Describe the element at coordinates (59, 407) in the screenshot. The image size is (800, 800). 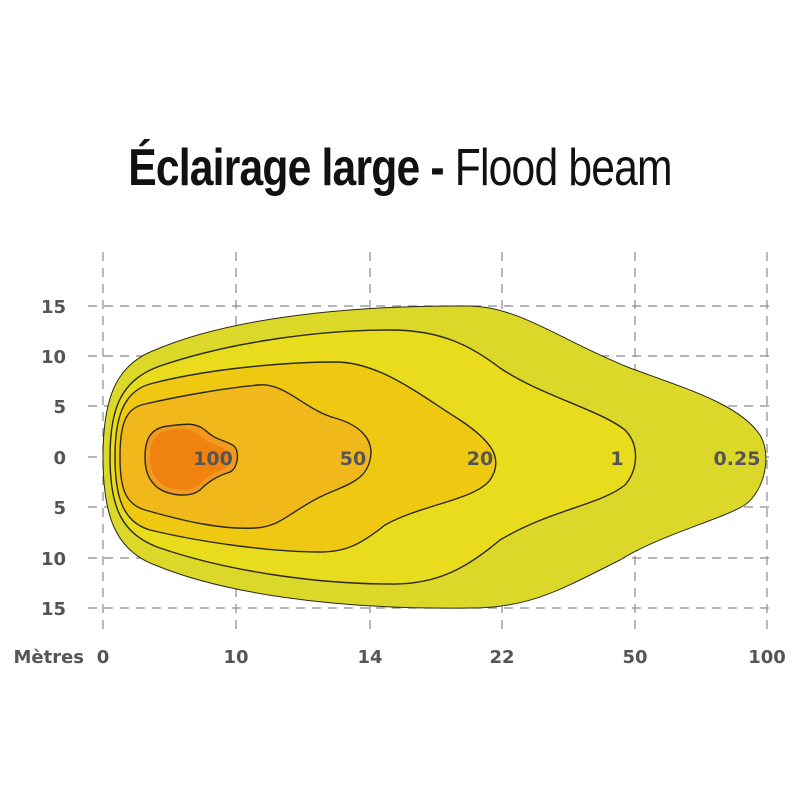
I see `y-tick-label-2: 5` at that location.